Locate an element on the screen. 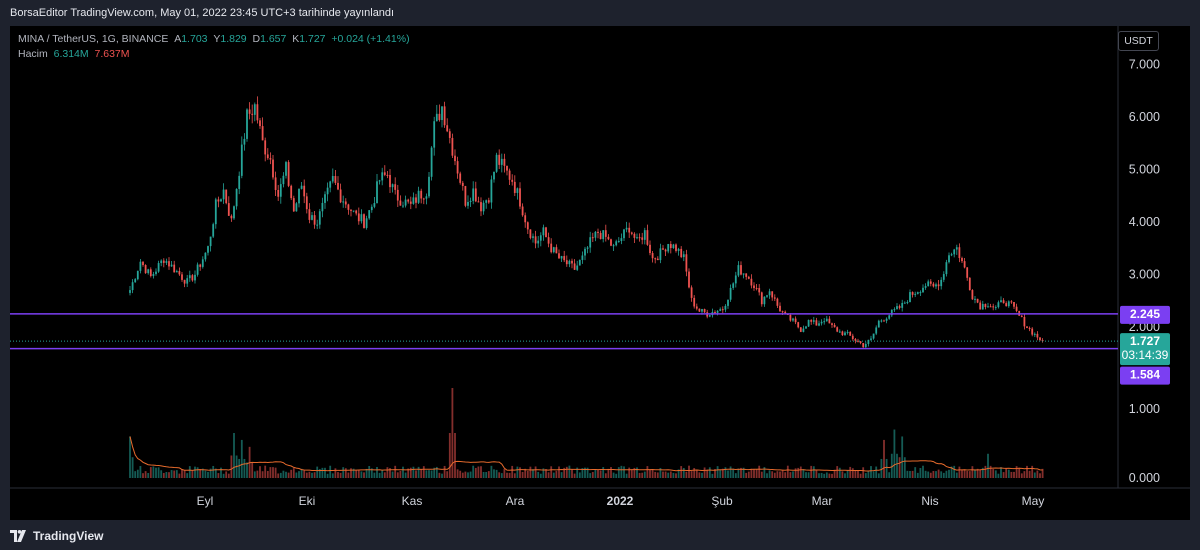  close-label: K is located at coordinates (296, 39).